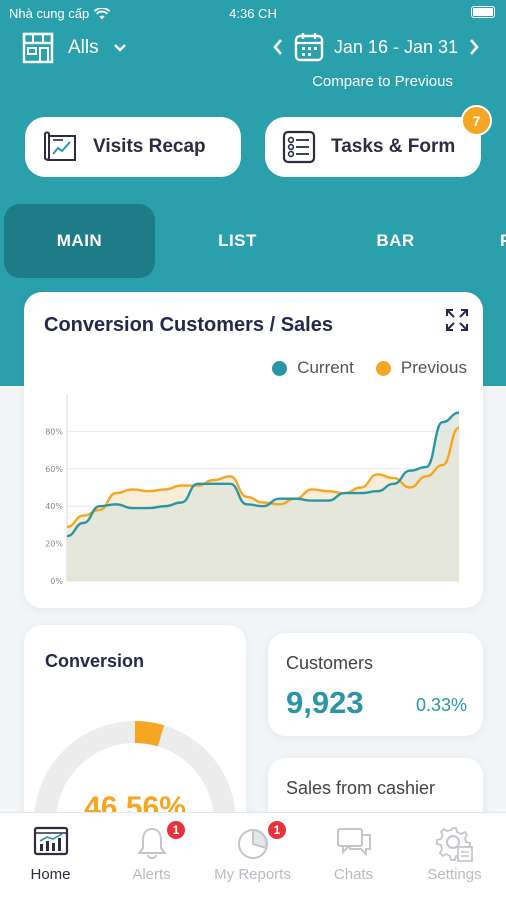  Describe the element at coordinates (54, 506) in the screenshot. I see `y-tick-label: 40%` at that location.